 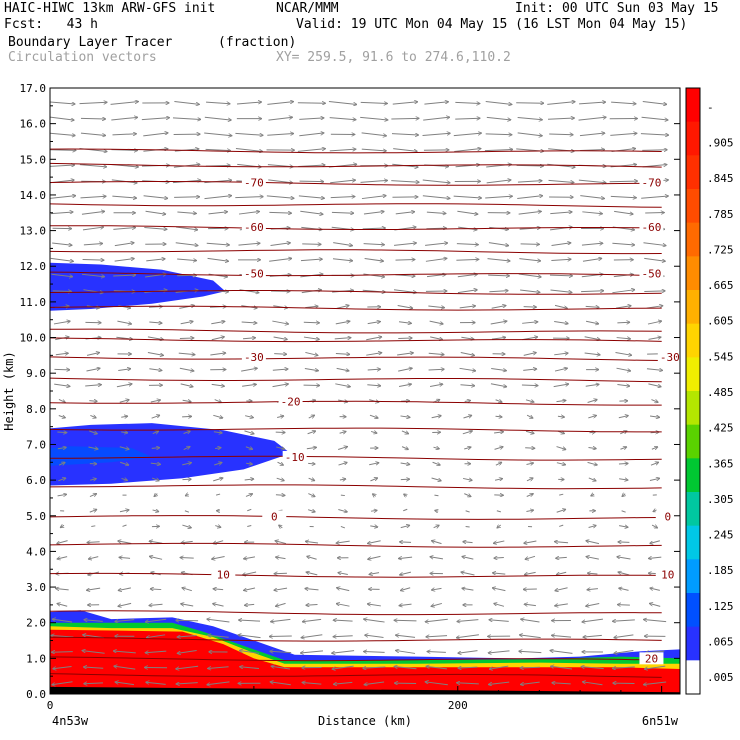 I want to click on y-tick-label: 9.0, so click(x=36, y=373).